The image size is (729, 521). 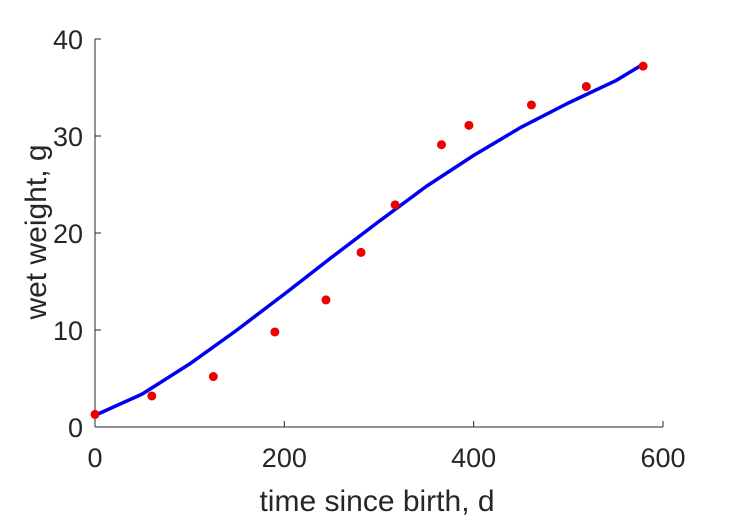 I want to click on y-tick-label: 30, so click(x=68, y=137).